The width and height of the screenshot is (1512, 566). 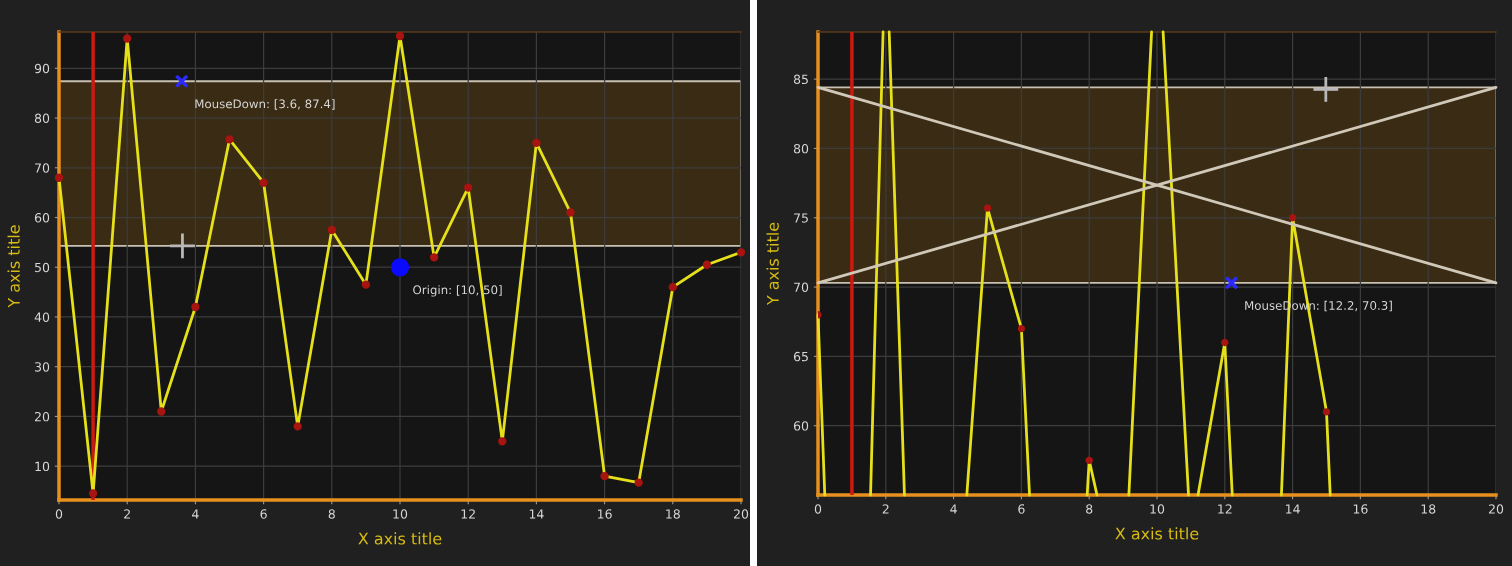 I want to click on y-tick-label: 10, so click(x=42, y=466).